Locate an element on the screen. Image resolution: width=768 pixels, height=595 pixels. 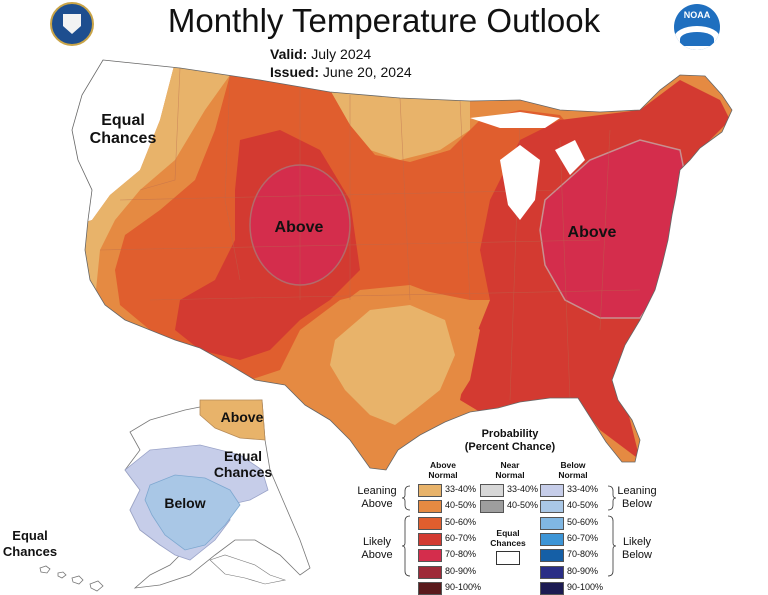
legend-braces is located at coordinates (509, 531).